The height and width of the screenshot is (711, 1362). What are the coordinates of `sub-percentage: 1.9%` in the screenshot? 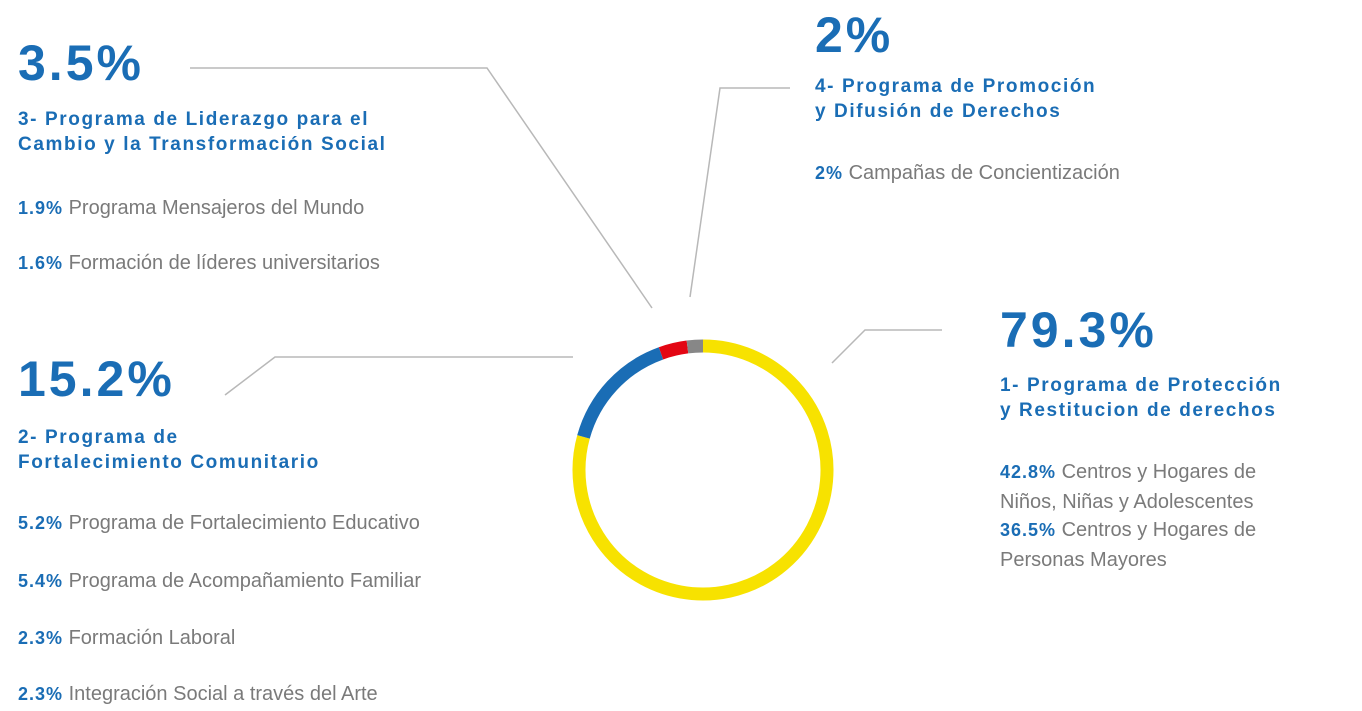 It's located at (41, 208).